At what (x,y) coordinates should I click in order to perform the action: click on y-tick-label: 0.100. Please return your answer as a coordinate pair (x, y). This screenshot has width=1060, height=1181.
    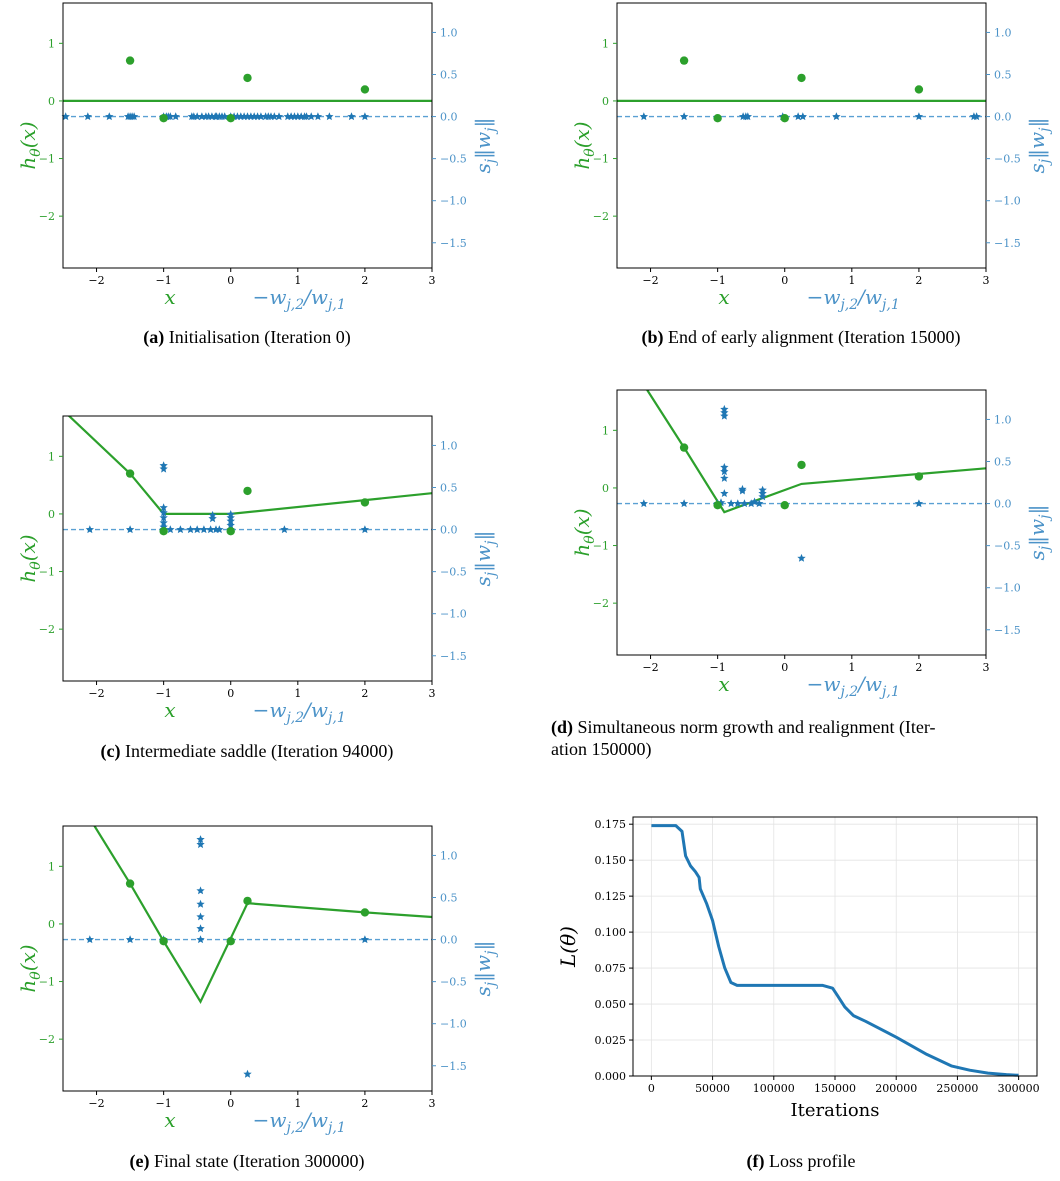
    Looking at the image, I should click on (611, 932).